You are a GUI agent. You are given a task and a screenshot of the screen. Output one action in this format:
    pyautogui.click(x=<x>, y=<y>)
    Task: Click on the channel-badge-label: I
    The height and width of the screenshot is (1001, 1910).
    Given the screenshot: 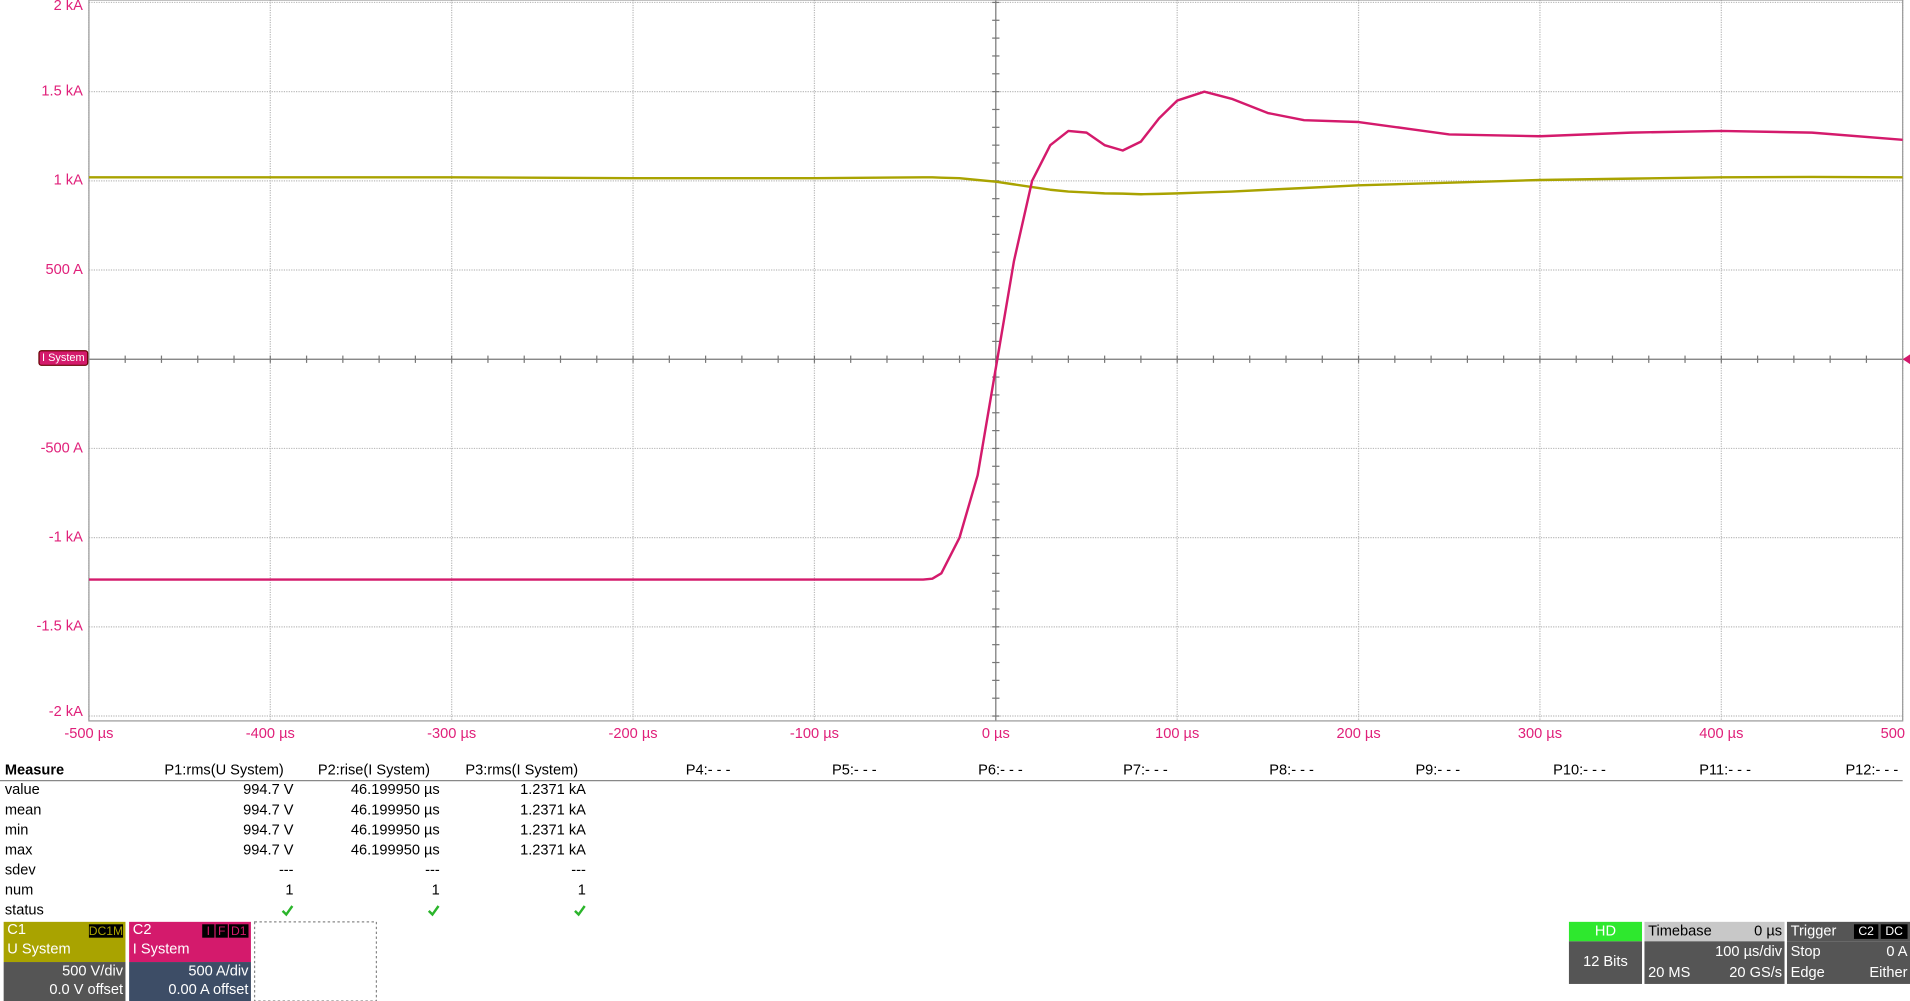 What is the action you would take?
    pyautogui.click(x=208, y=931)
    